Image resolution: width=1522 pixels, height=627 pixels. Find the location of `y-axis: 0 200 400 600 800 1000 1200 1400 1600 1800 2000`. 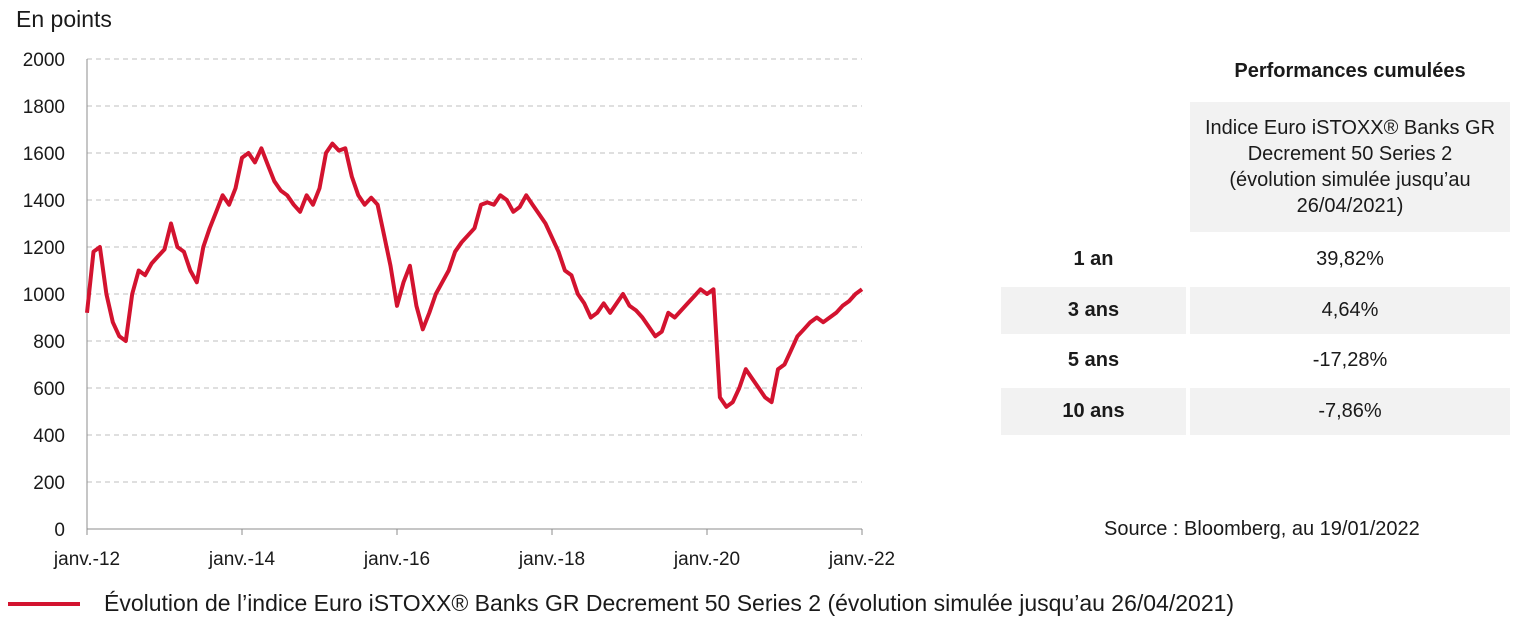

y-axis: 0 200 400 600 800 1000 1200 1400 1600 1800 2000 is located at coordinates (55, 295).